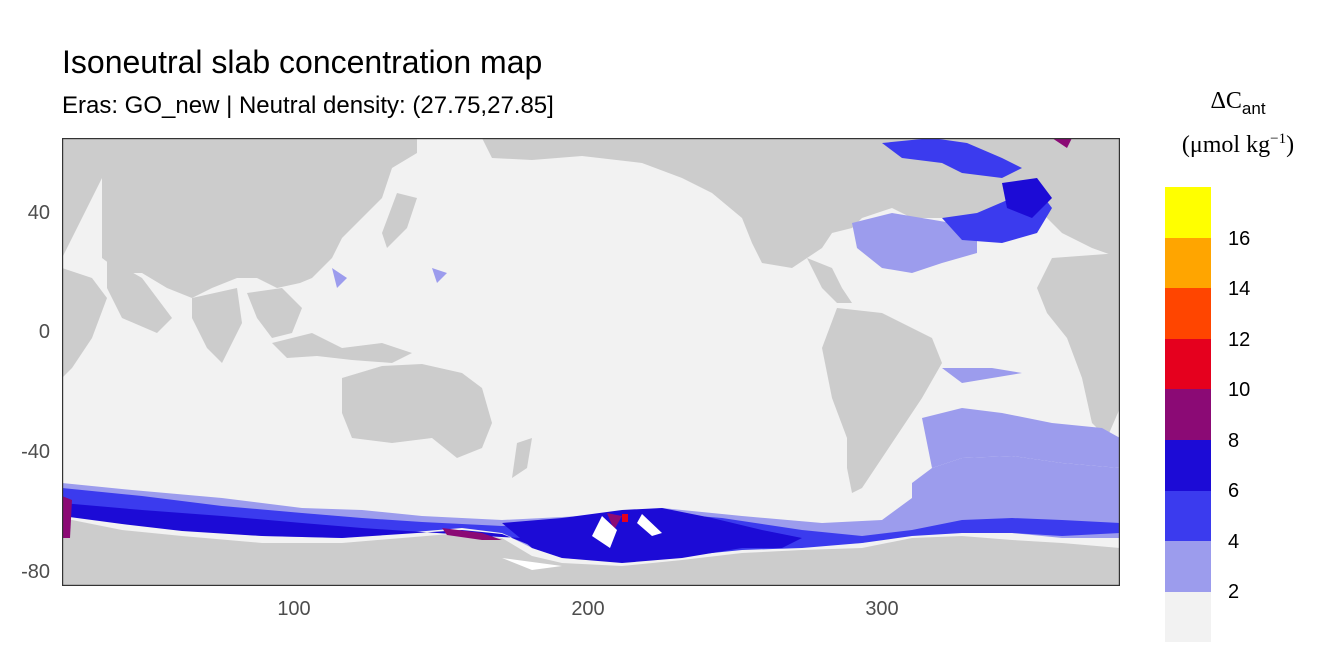  Describe the element at coordinates (399, 220) in the screenshot. I see `land-japan` at that location.